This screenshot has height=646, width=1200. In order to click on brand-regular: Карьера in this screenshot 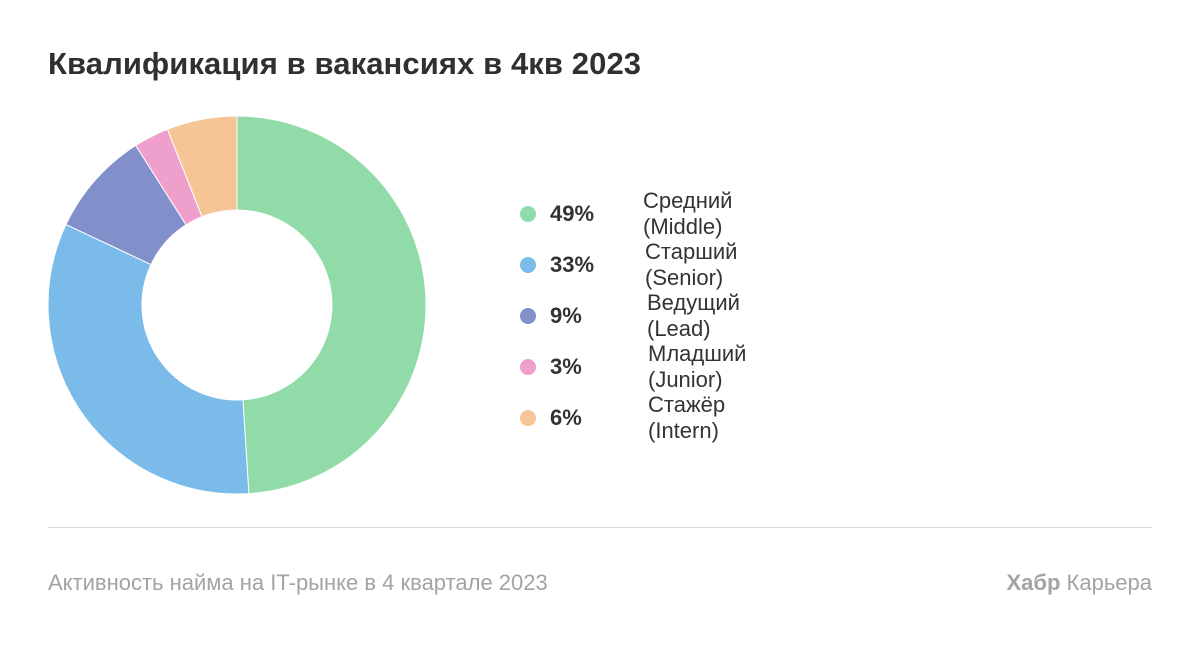, I will do `click(1109, 582)`.